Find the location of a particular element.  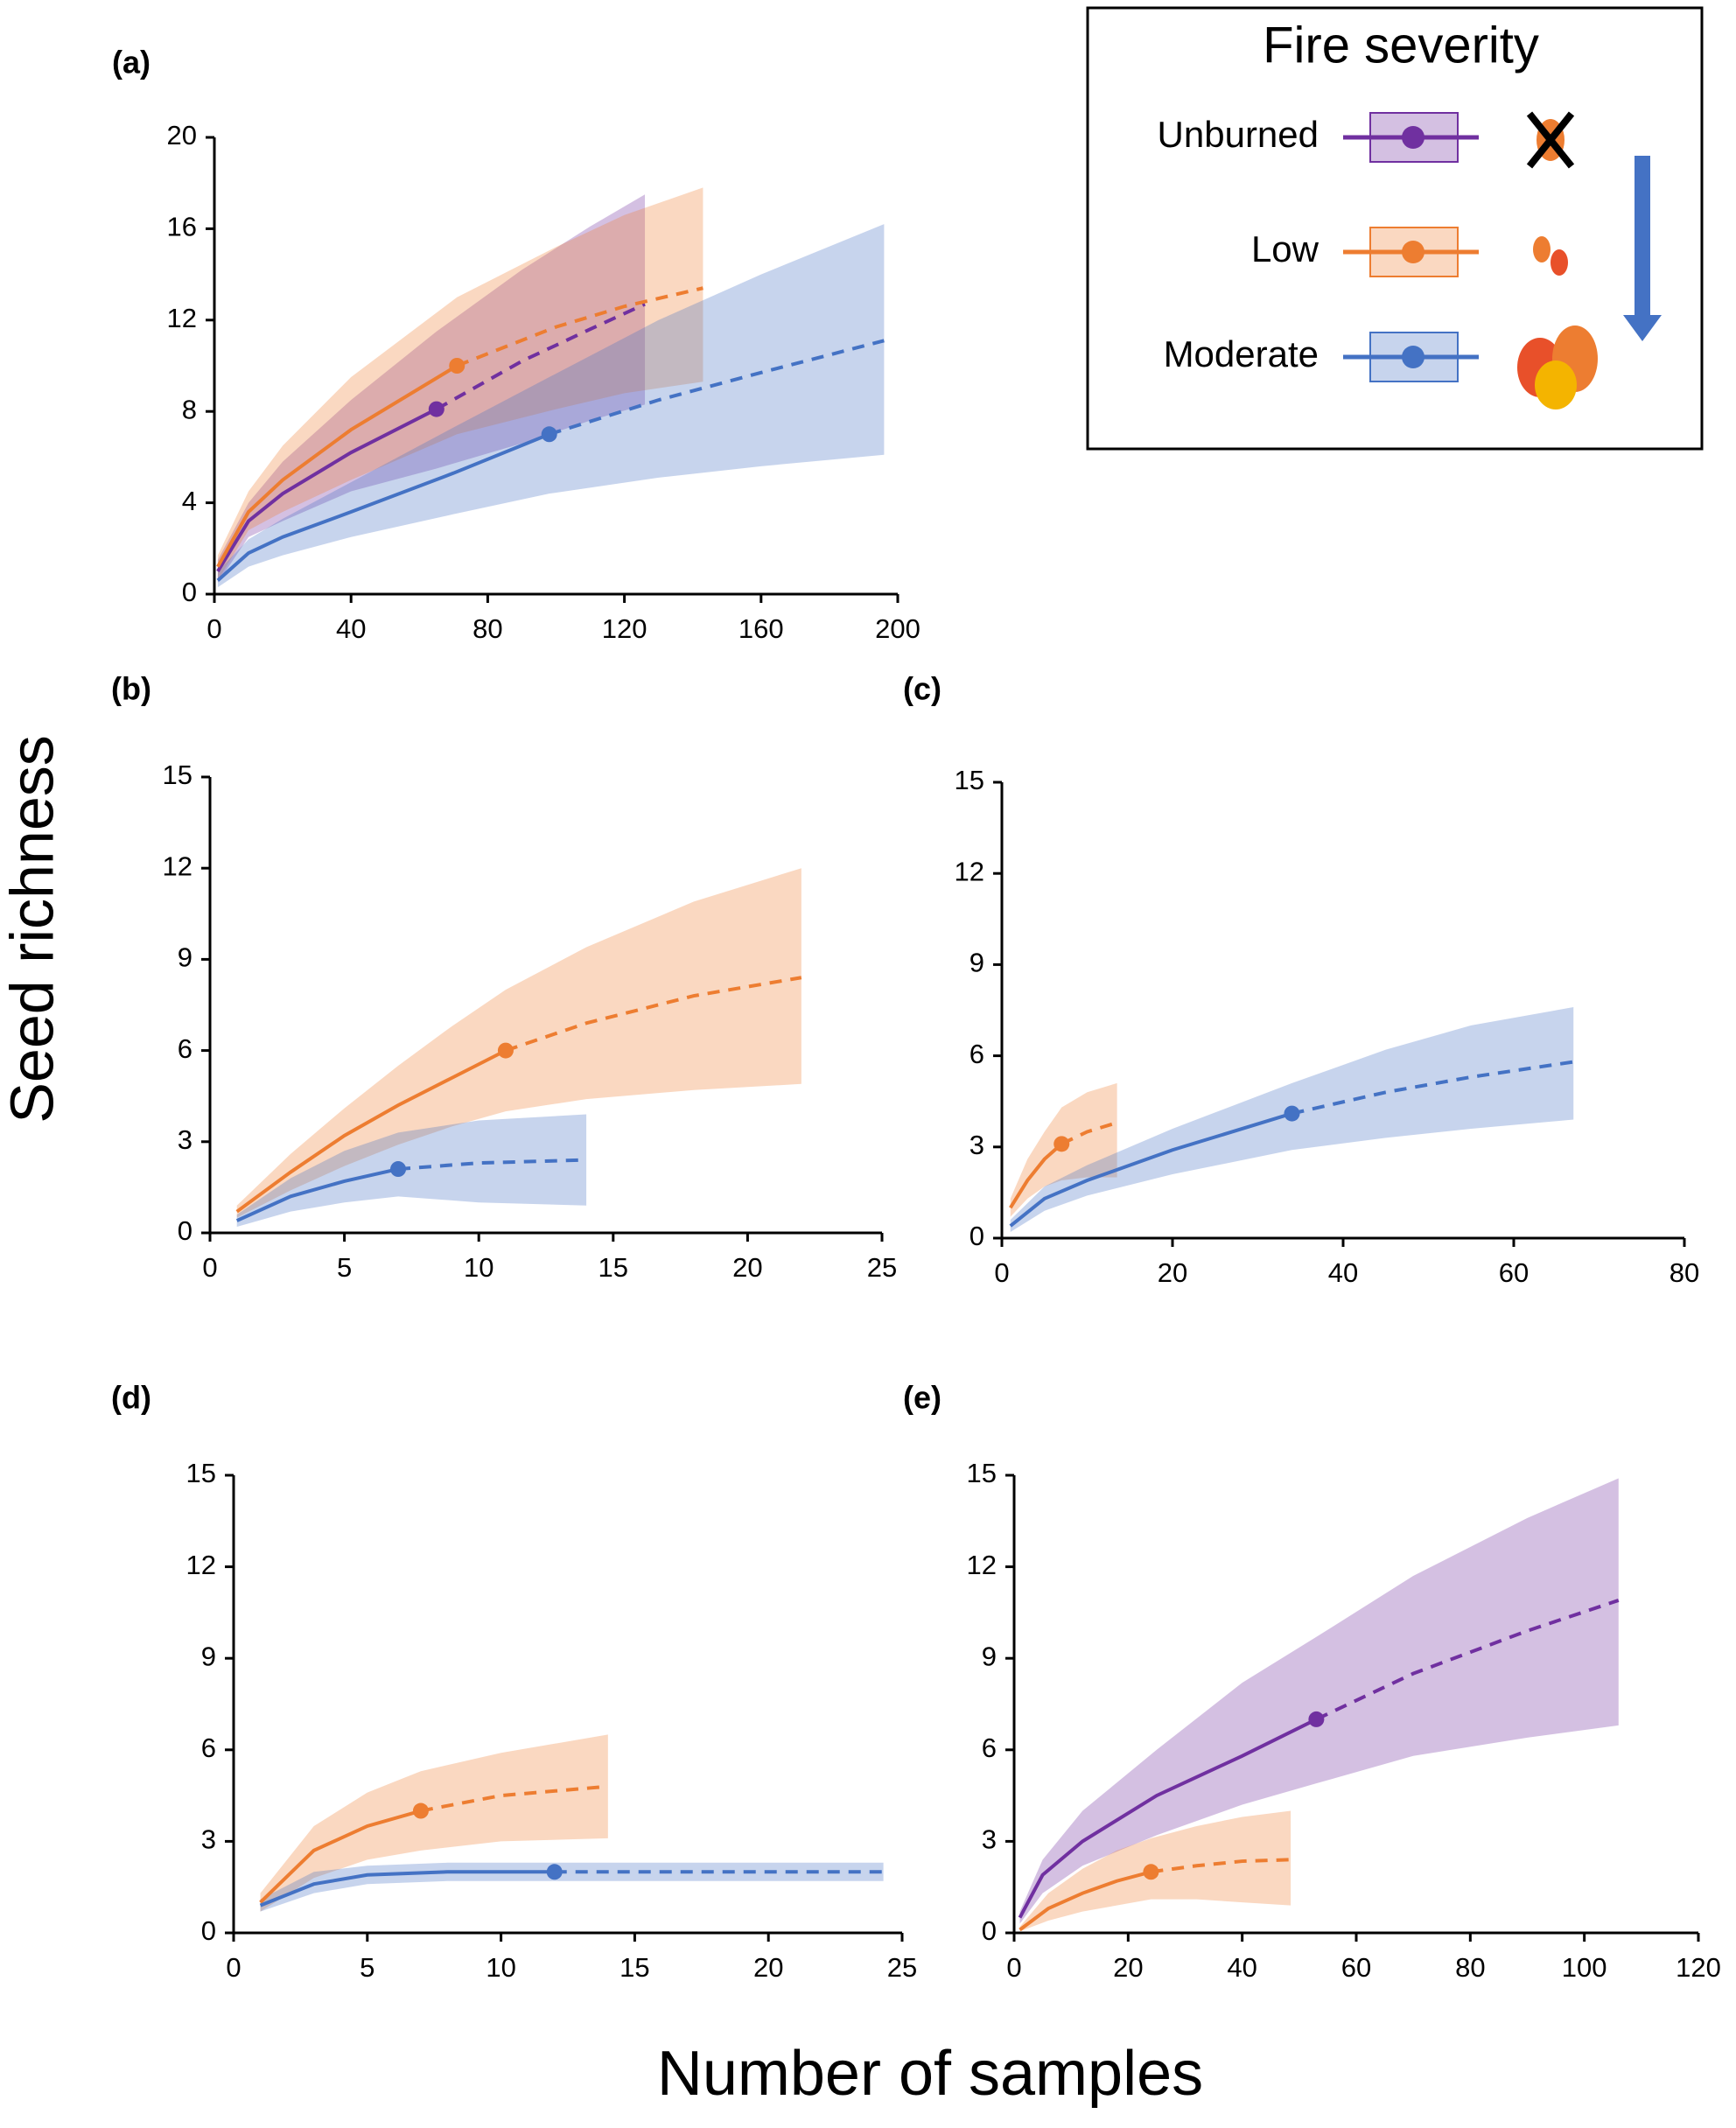

x-tick-label: 200 is located at coordinates (897, 628).